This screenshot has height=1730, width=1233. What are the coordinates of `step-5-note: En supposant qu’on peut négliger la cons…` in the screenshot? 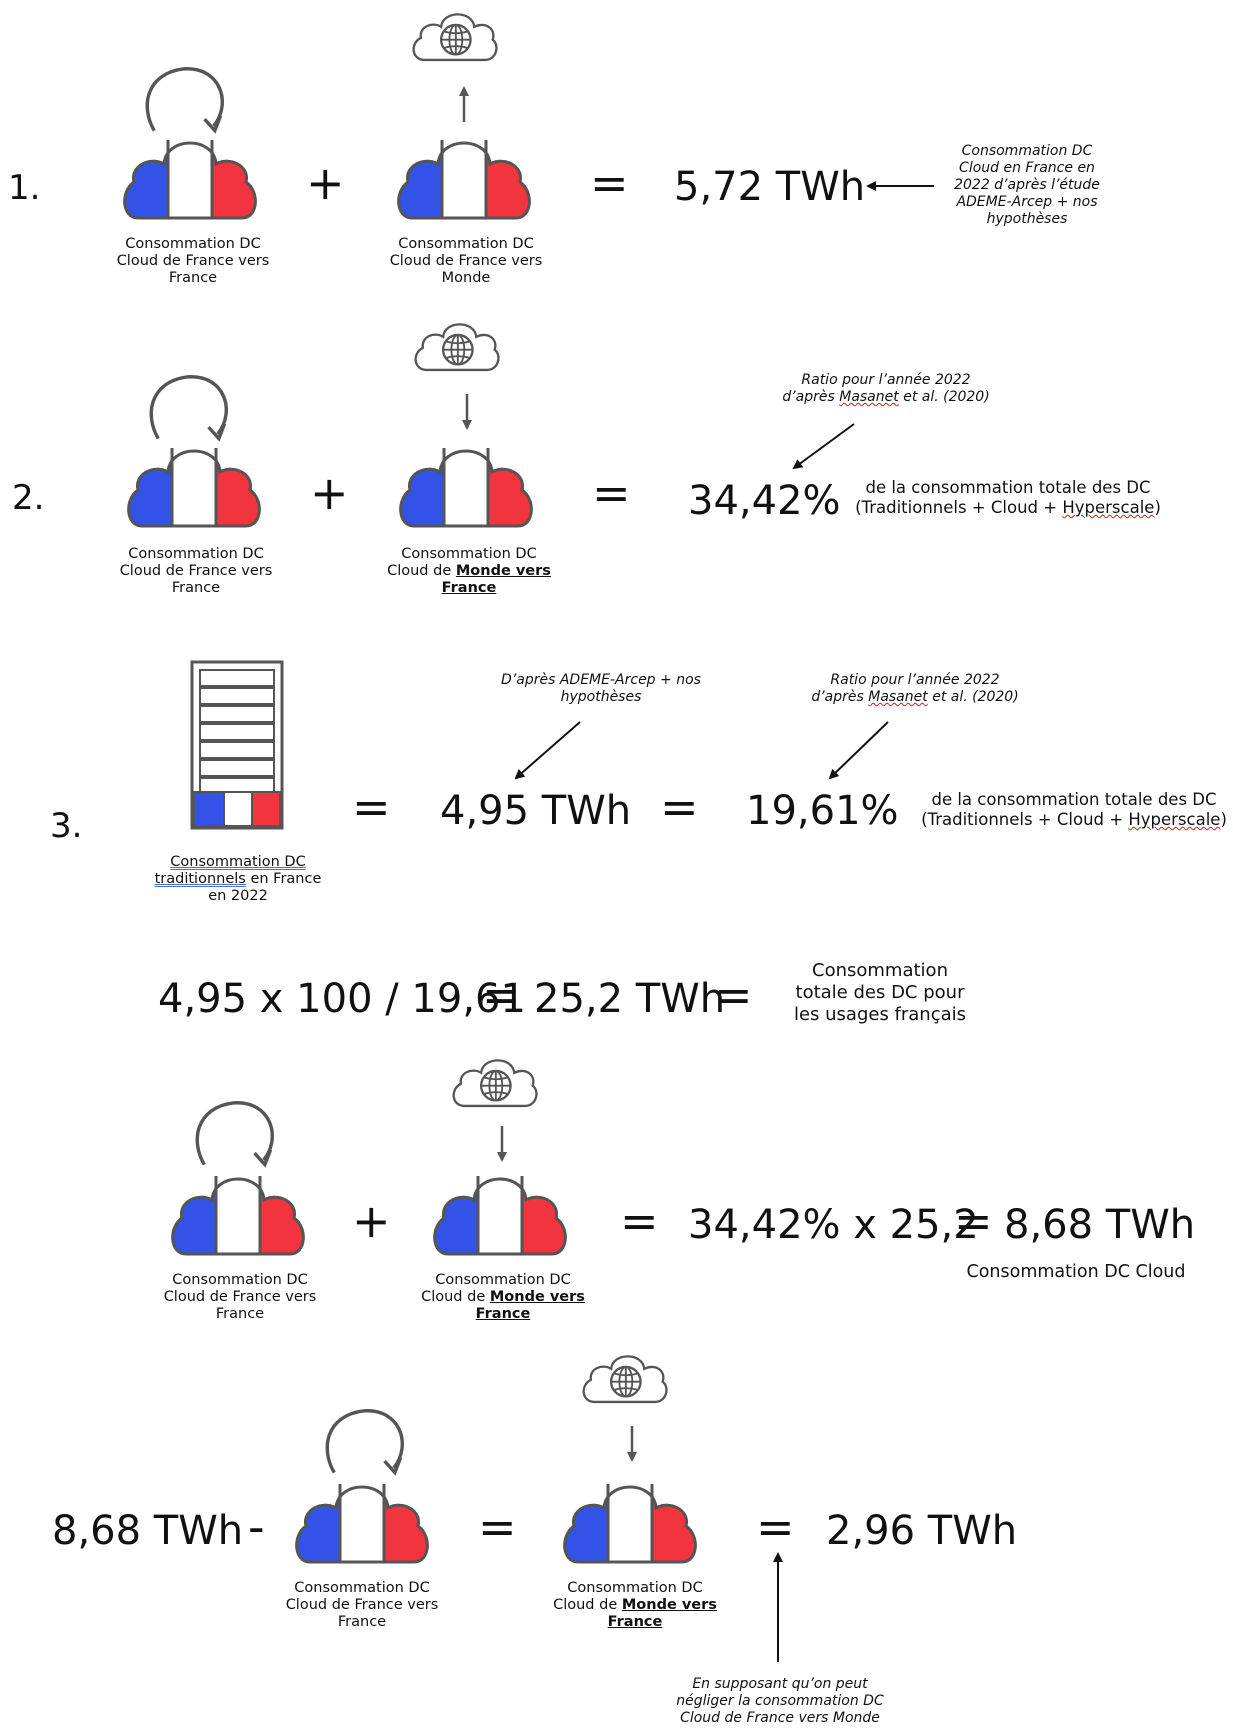 It's located at (780, 1701).